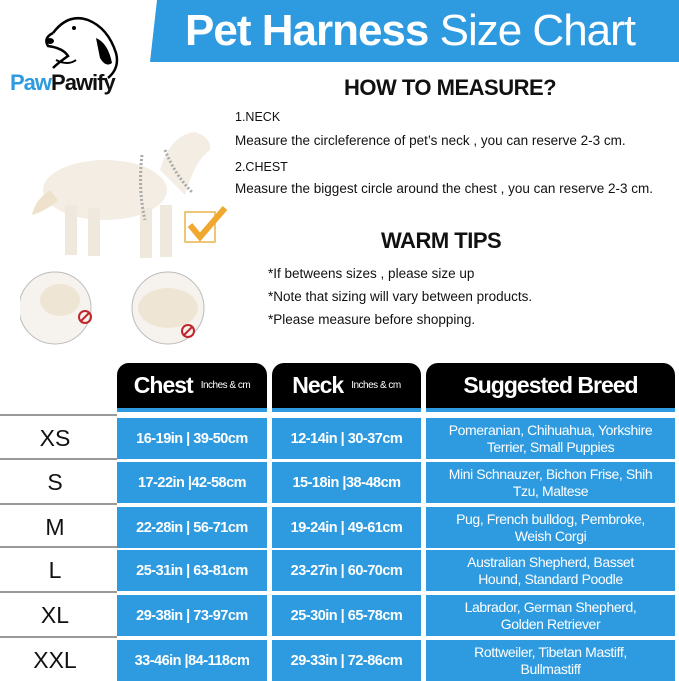 The width and height of the screenshot is (679, 681). What do you see at coordinates (192, 570) in the screenshot?
I see `chest-measurement: 25-31in | 63-81cm` at bounding box center [192, 570].